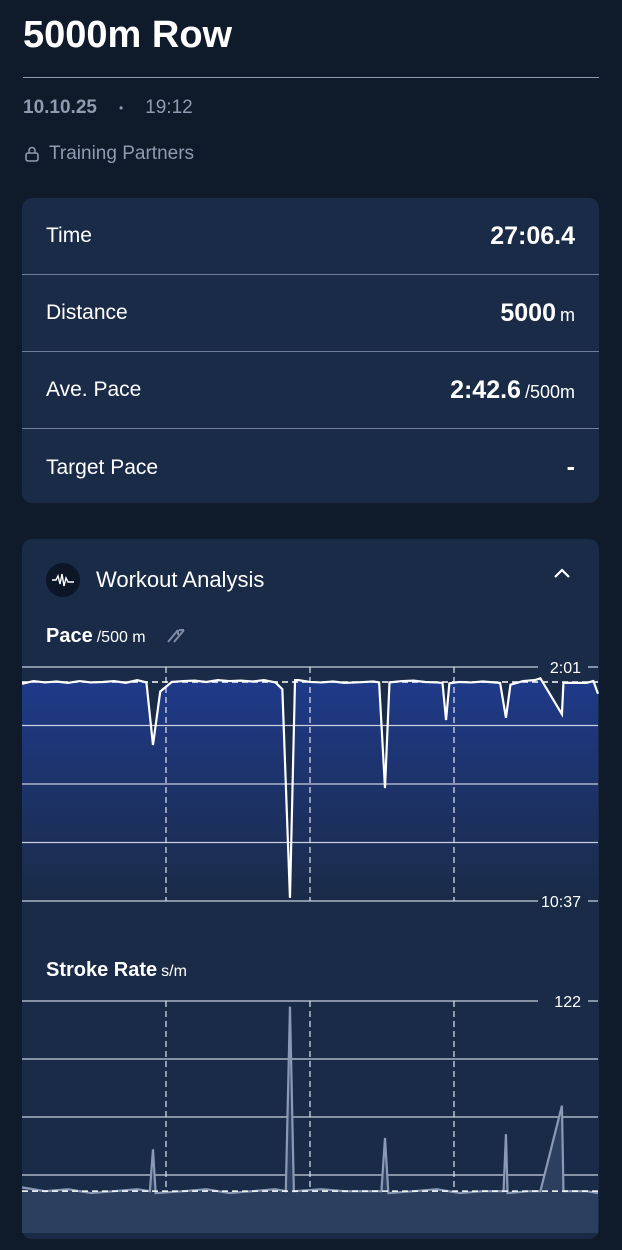 The image size is (622, 1250). I want to click on analysis-title: Workout Analysis, so click(180, 579).